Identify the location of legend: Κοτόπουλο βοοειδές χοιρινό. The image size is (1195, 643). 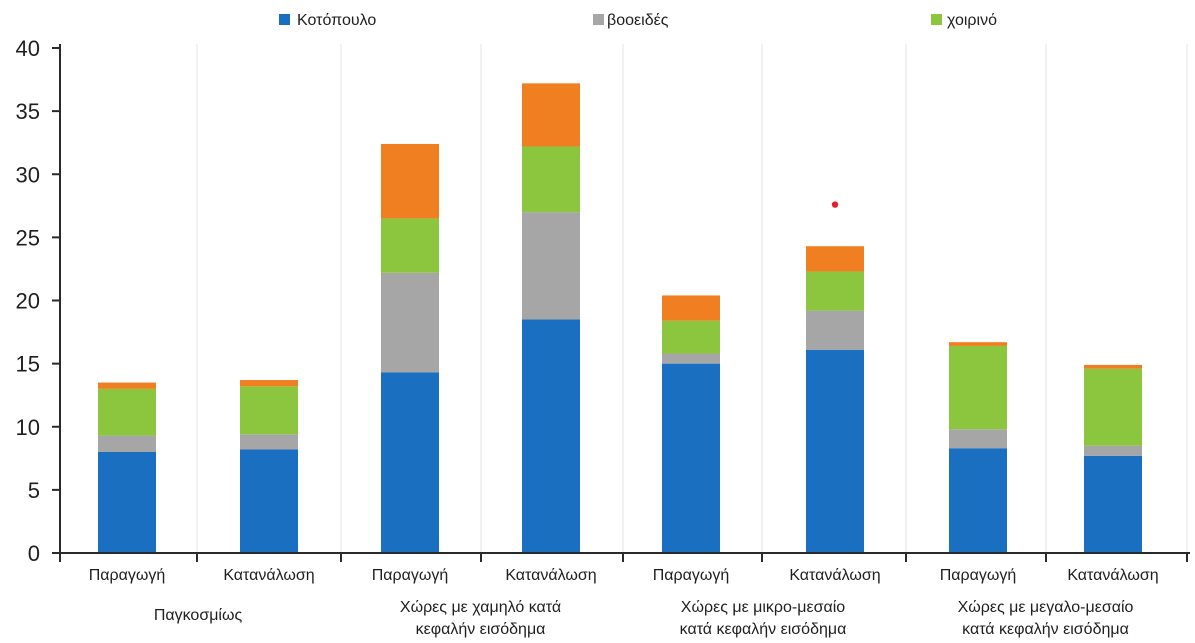
(638, 20).